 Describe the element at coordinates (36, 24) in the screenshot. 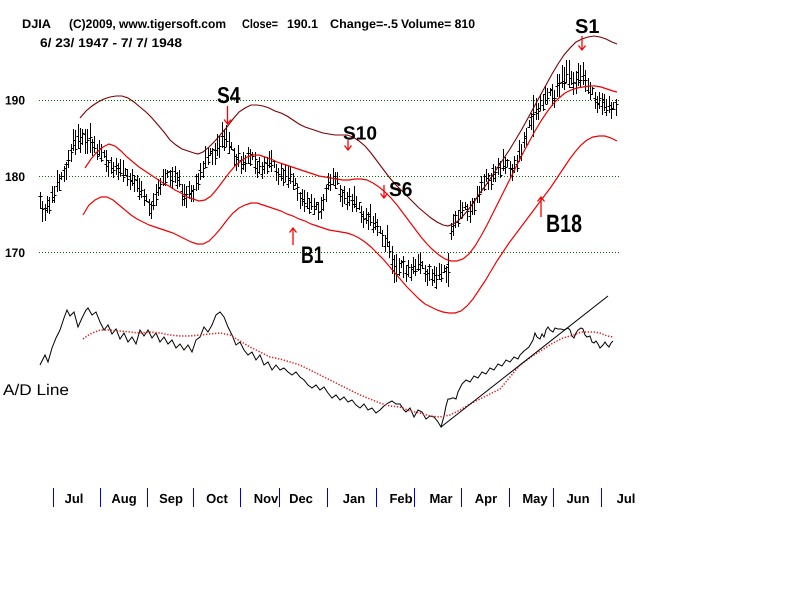

I see `svg-text: DJIA` at that location.